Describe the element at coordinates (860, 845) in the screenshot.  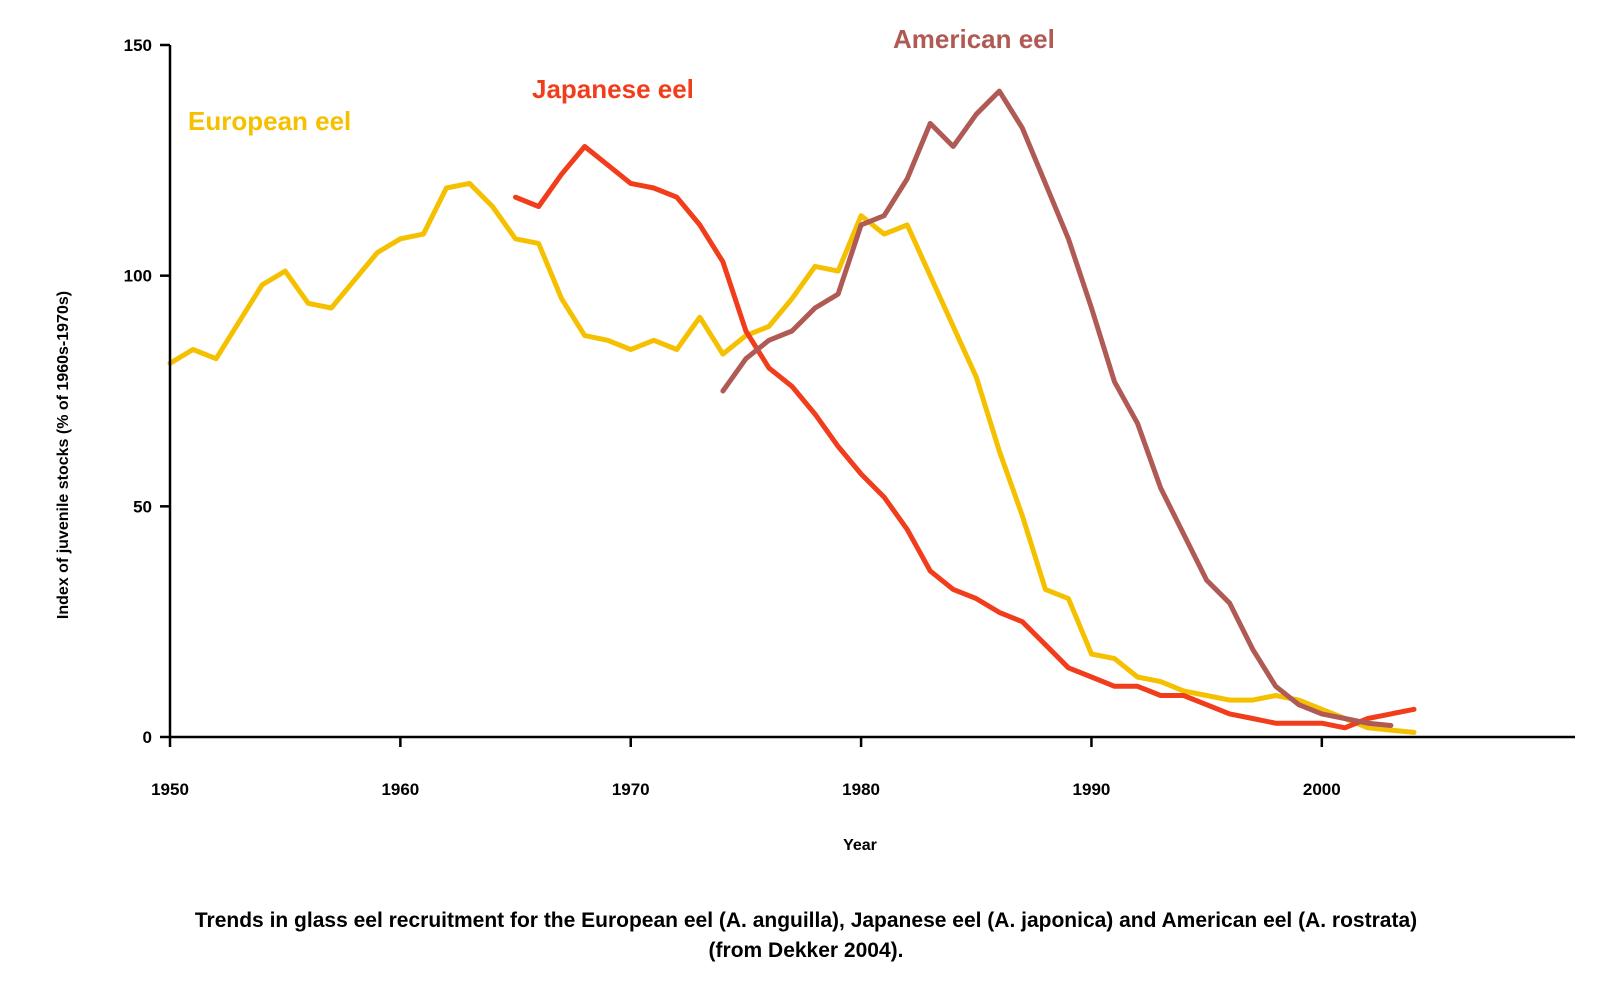
I see `x-axis-title: Year` at that location.